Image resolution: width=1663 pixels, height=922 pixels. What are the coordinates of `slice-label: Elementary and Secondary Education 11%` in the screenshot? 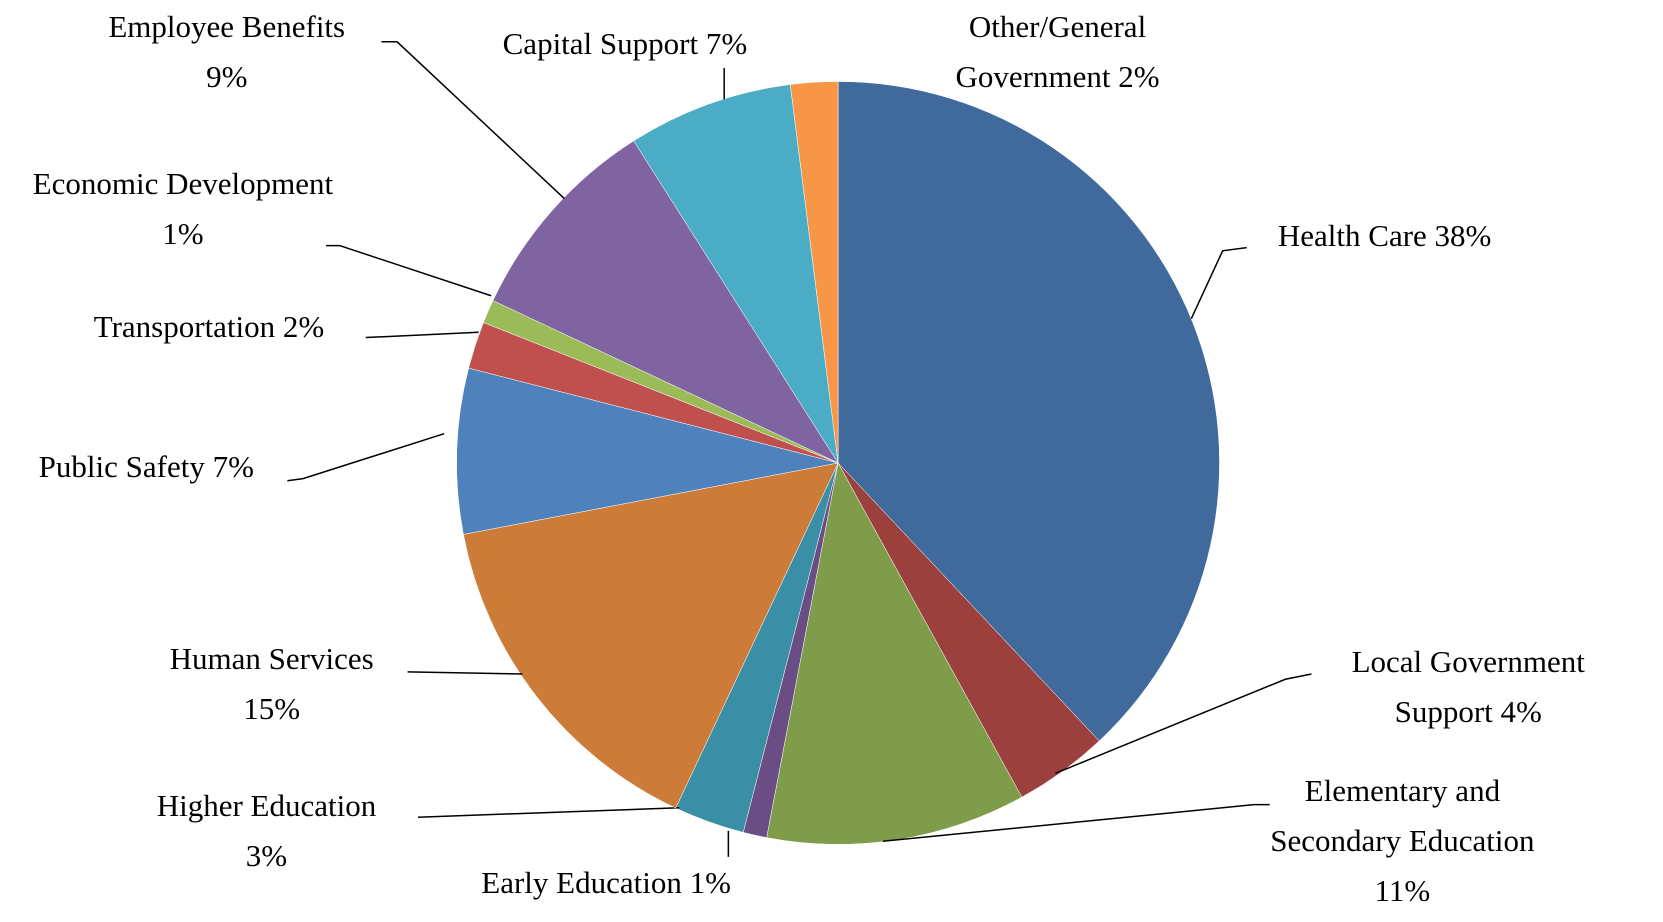 It's located at (1402, 841).